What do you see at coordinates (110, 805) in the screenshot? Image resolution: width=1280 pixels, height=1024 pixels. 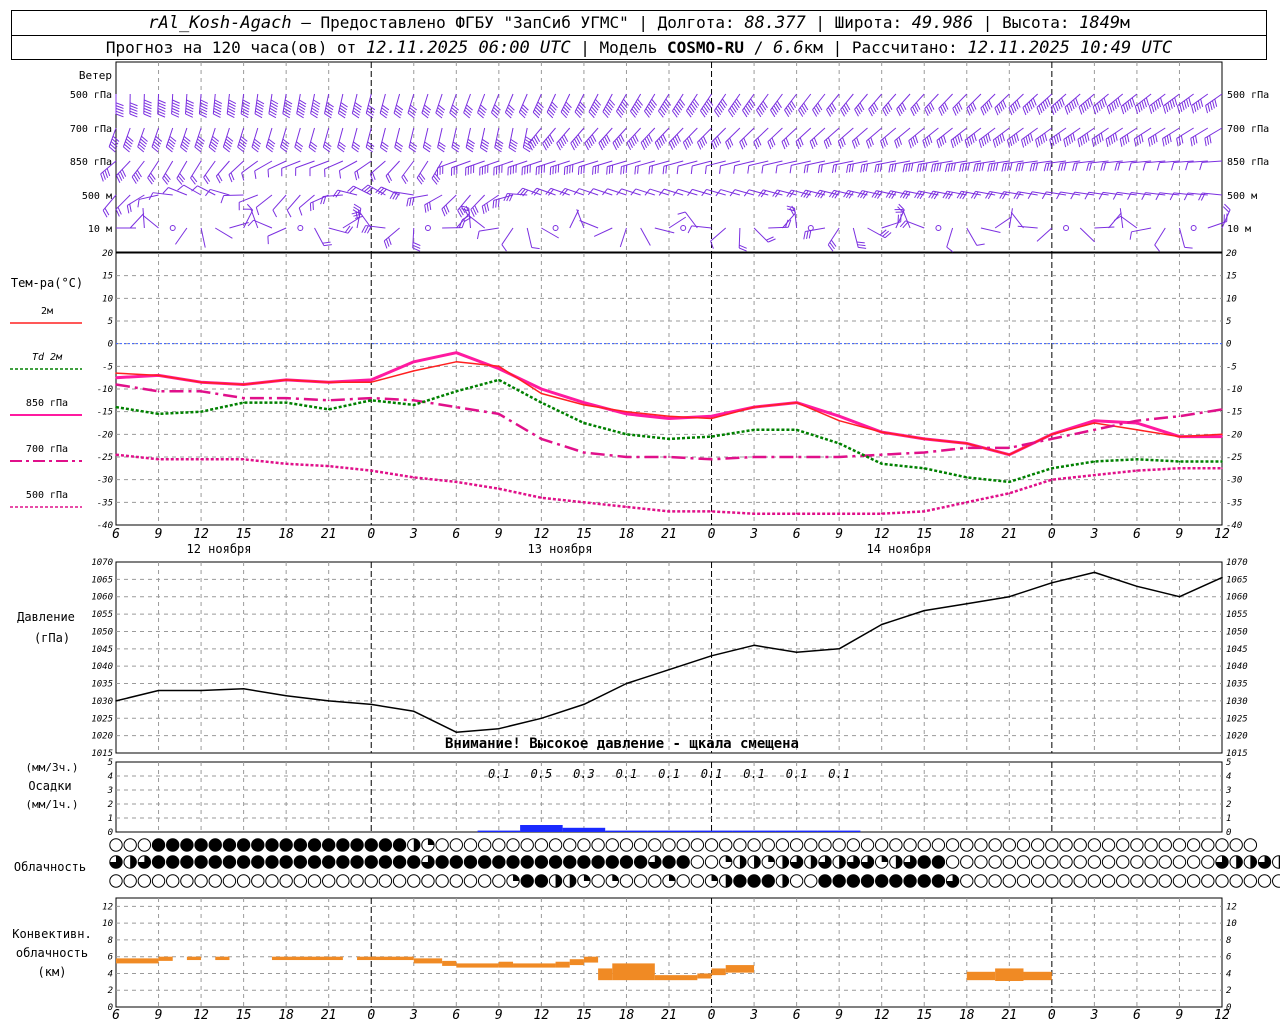 I see `precip-tick-left: 2` at bounding box center [110, 805].